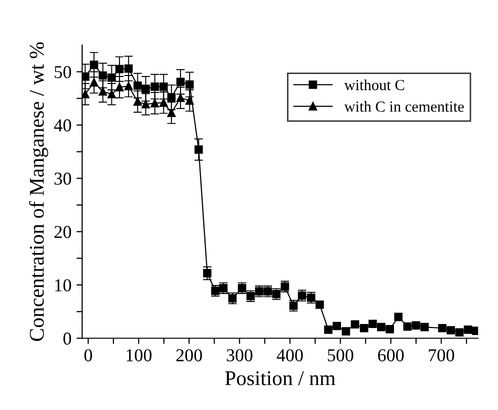 The image size is (498, 410). I want to click on y-tick-label: 10, so click(63, 285).